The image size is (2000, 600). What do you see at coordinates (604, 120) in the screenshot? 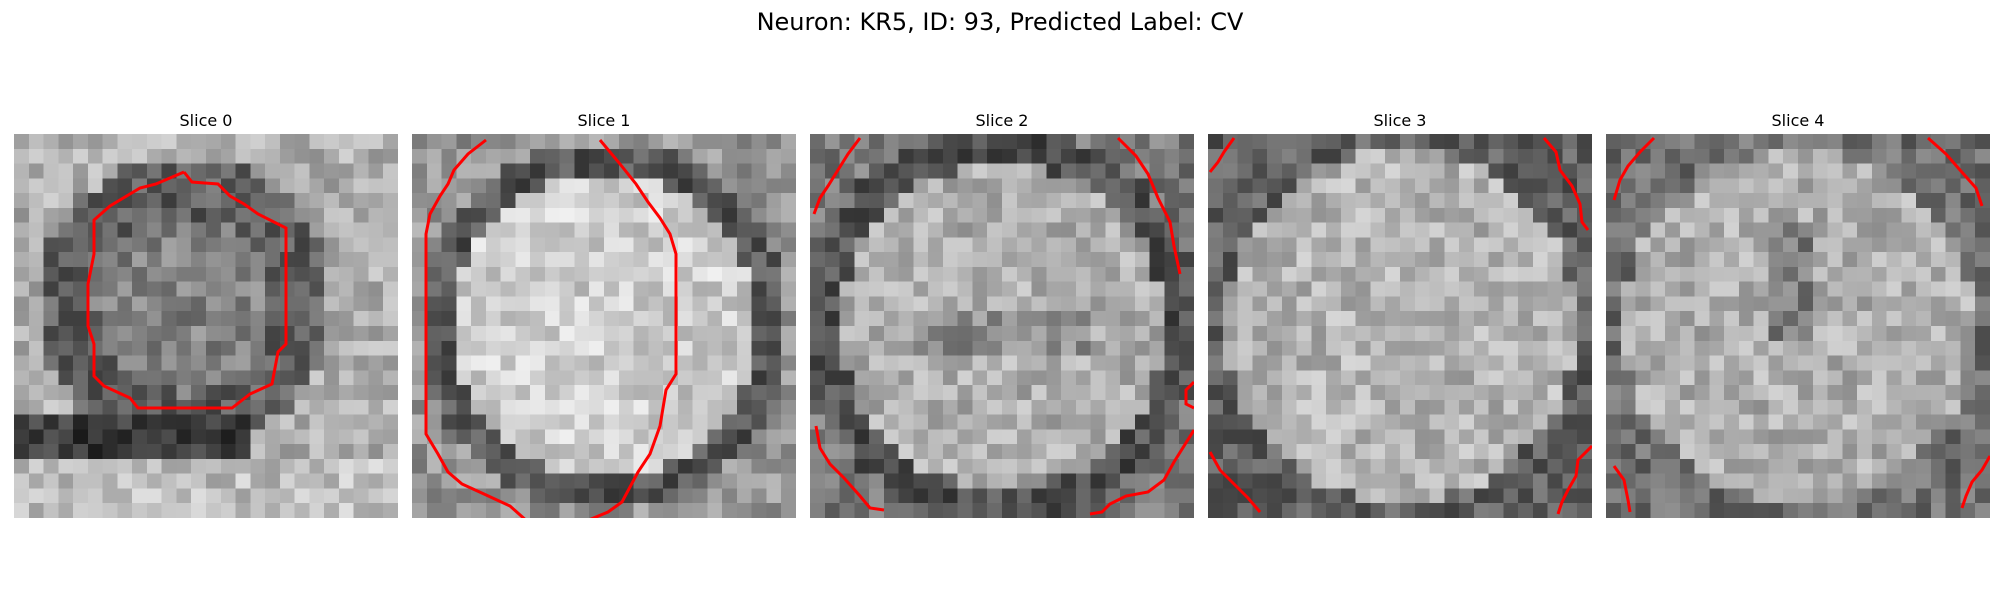
I see `slice-title: Slice 1` at bounding box center [604, 120].